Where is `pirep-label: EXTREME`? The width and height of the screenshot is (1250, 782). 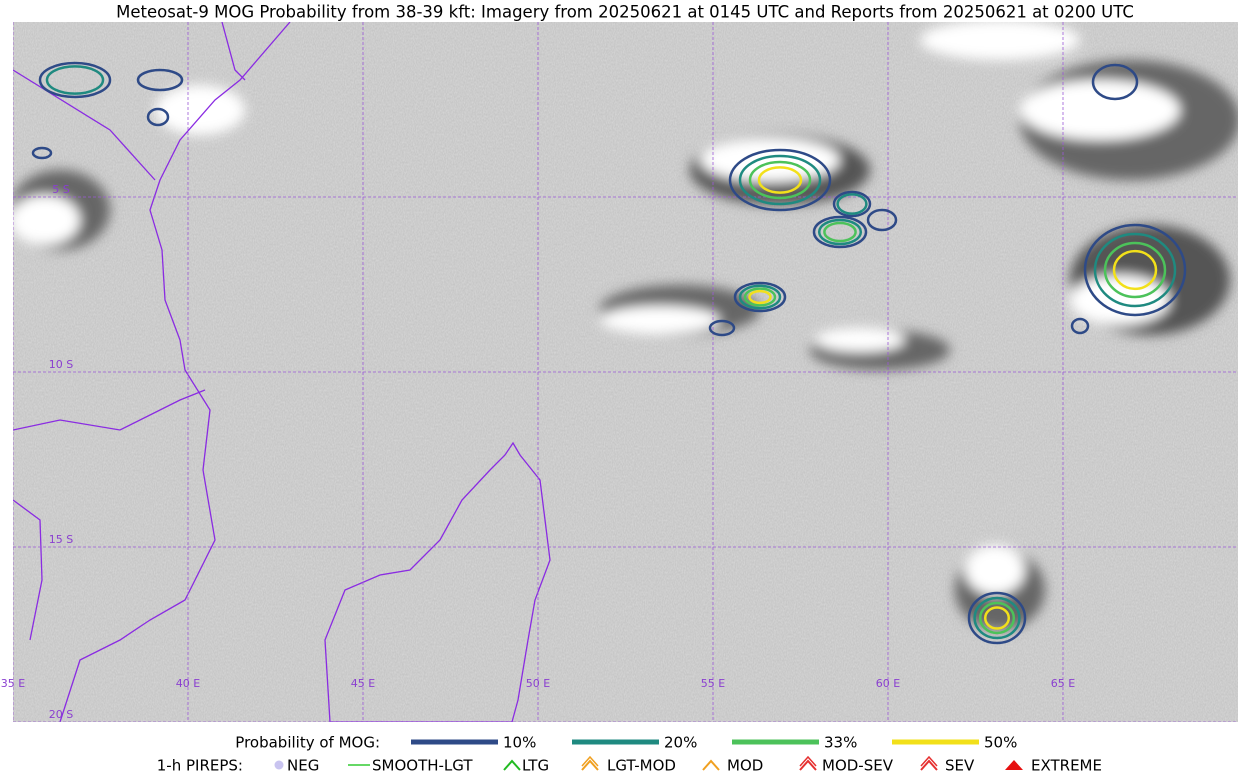
pirep-label: EXTREME is located at coordinates (1066, 766).